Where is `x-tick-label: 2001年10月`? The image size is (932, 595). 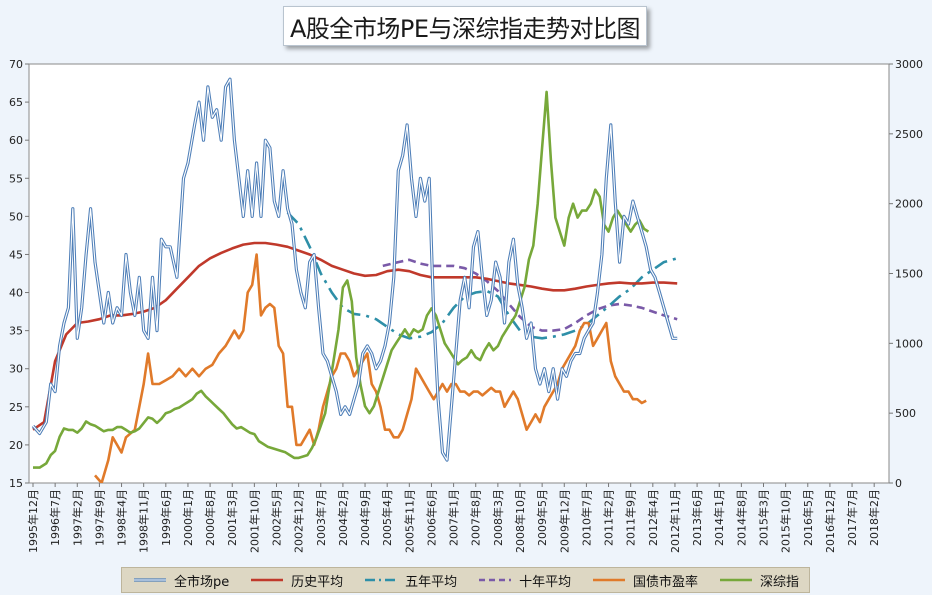 x-tick-label: 2001年10月 is located at coordinates (254, 521).